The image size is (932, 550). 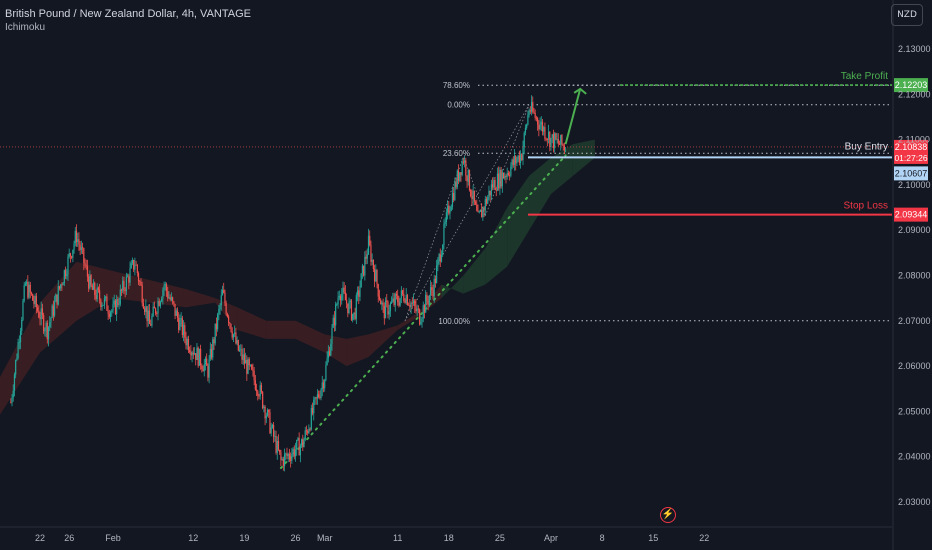 What do you see at coordinates (911, 85) in the screenshot?
I see `take-profit-price: 2.12203` at bounding box center [911, 85].